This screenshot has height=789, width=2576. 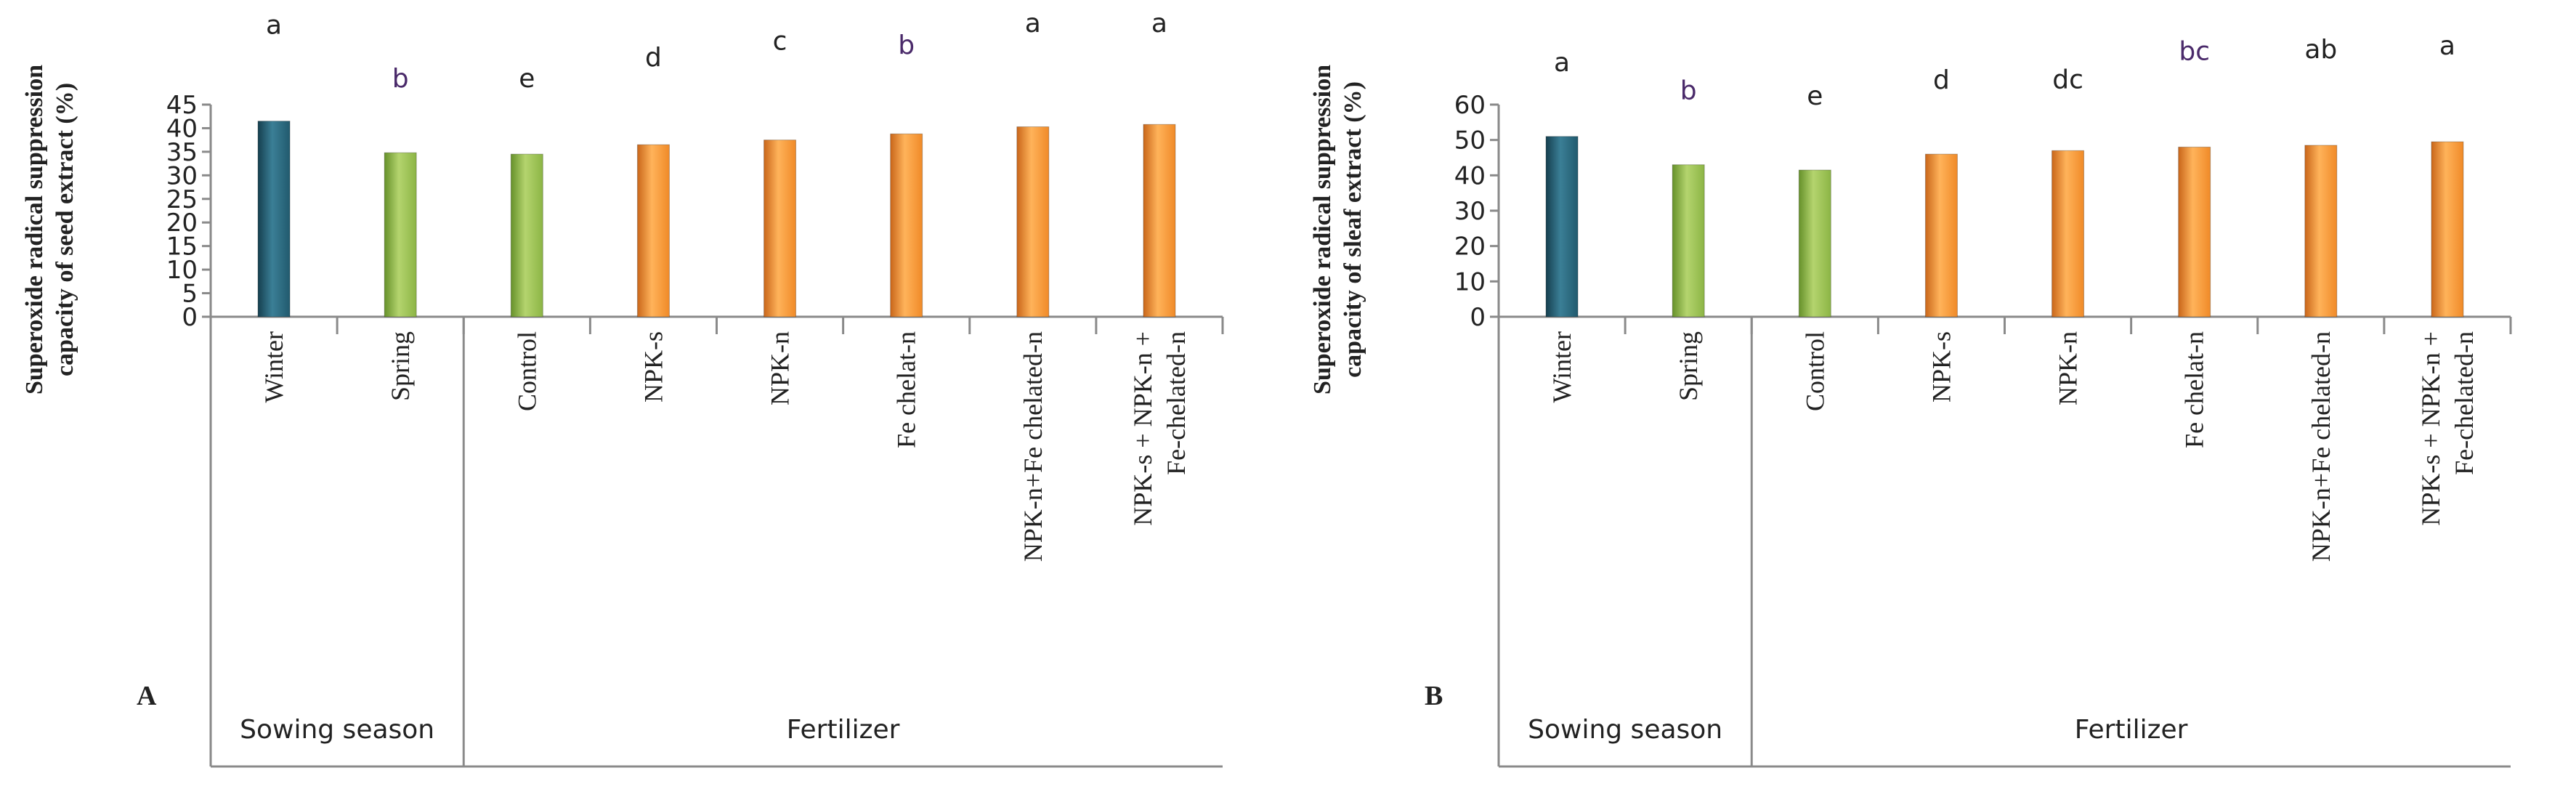 What do you see at coordinates (1470, 105) in the screenshot?
I see `y-tick-label: 60` at bounding box center [1470, 105].